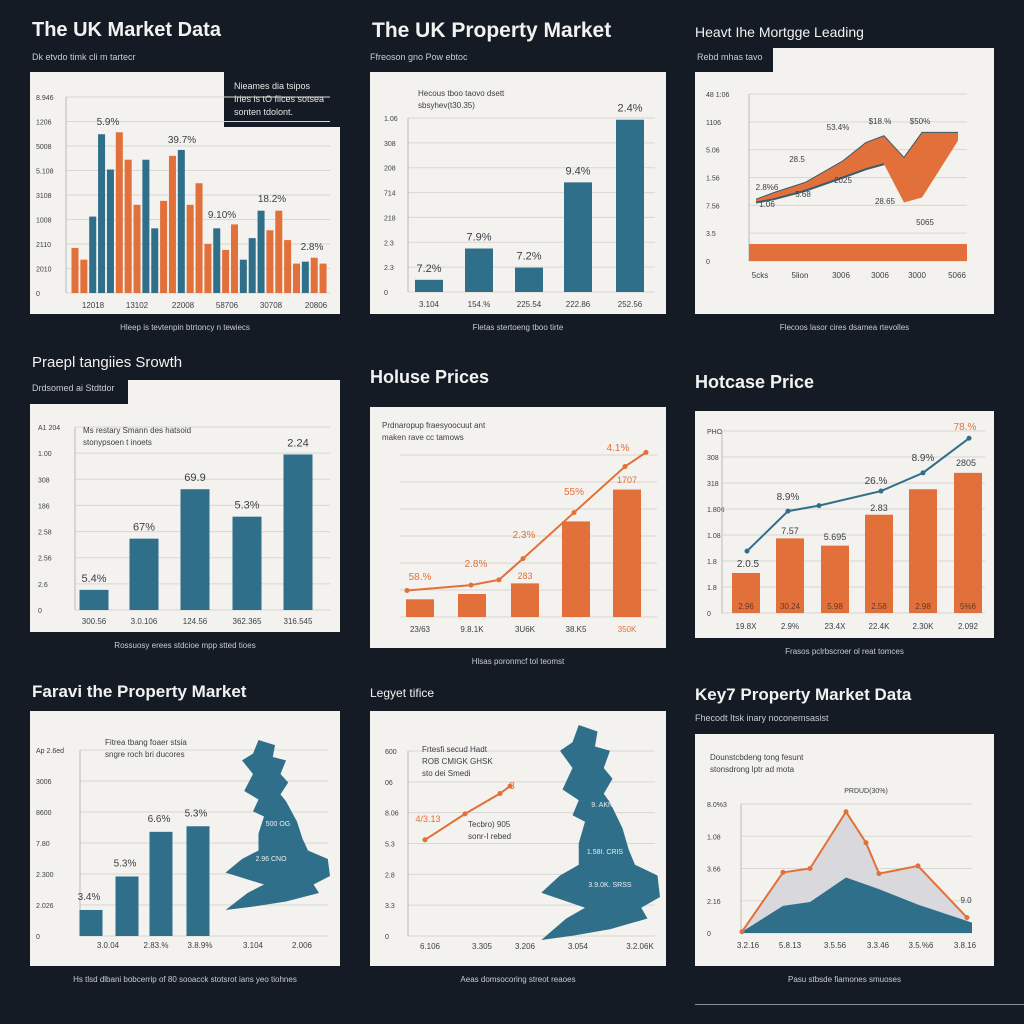 The width and height of the screenshot is (1024, 1024). What do you see at coordinates (84, 57) in the screenshot?
I see `panel-1-subtitle: Dk etvdo timk cli m tartecr` at bounding box center [84, 57].